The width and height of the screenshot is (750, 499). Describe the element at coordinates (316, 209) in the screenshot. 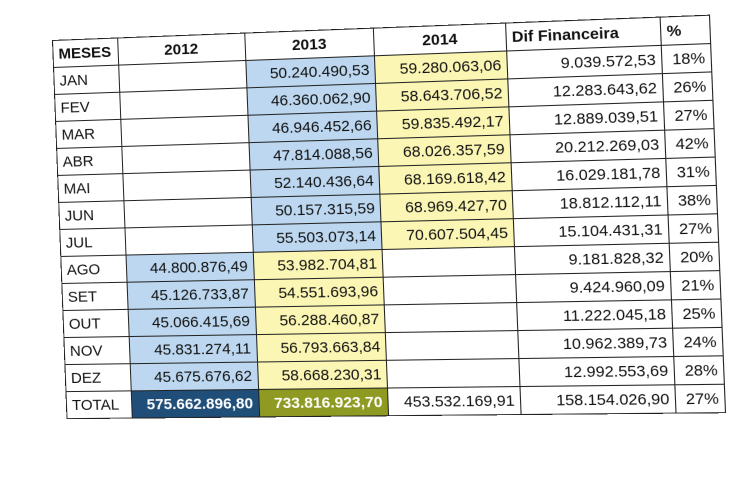

I see `cell: 50.157.315,59` at that location.